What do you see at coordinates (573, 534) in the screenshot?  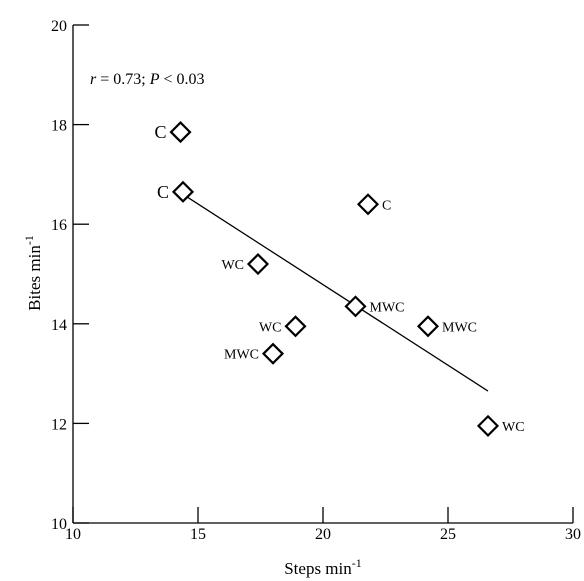 I see `x-tick-label: 30` at bounding box center [573, 534].